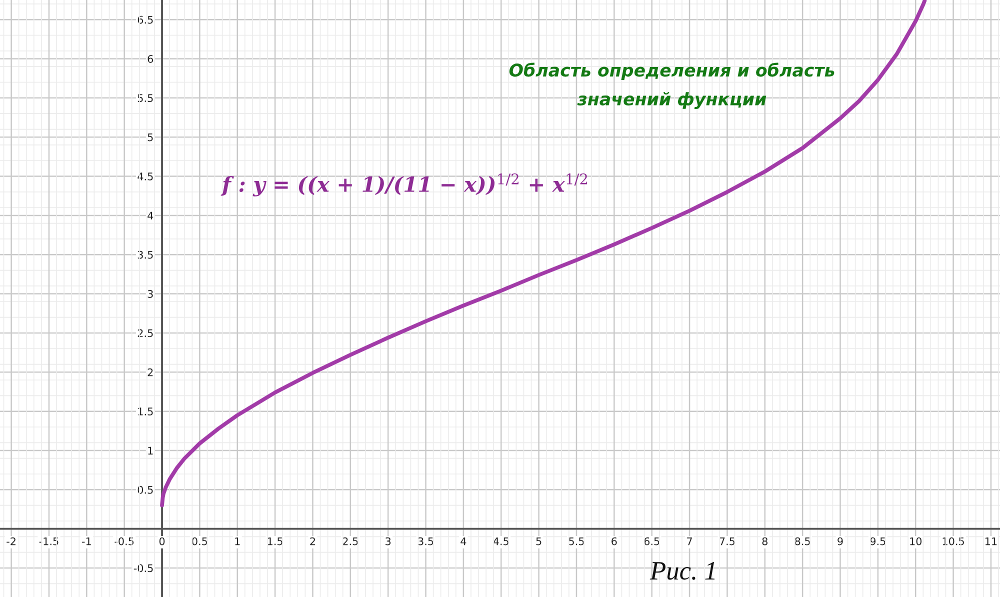 The height and width of the screenshot is (597, 1000). I want to click on x-tick-label: 1, so click(237, 541).